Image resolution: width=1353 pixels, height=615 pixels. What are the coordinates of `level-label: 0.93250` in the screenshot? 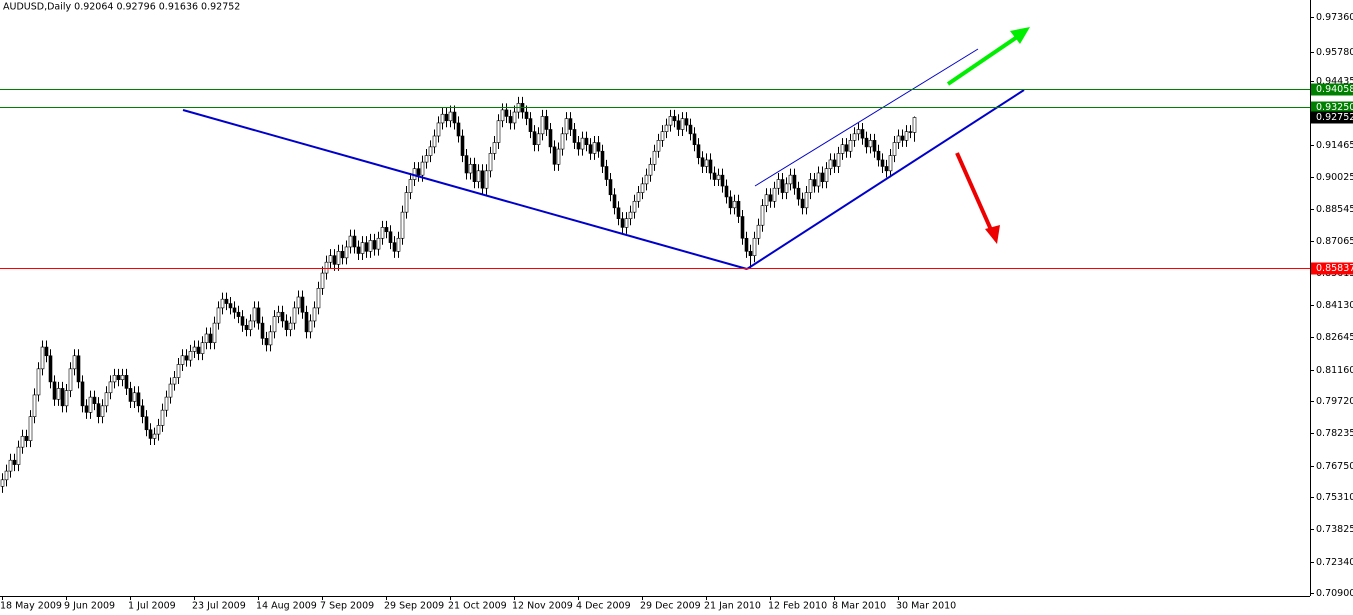 It's located at (1334, 107).